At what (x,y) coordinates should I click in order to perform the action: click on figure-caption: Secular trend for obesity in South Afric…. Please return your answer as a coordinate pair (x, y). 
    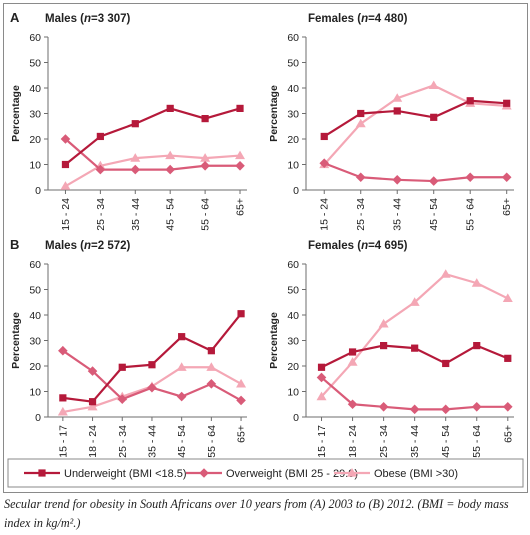
    Looking at the image, I should click on (256, 513).